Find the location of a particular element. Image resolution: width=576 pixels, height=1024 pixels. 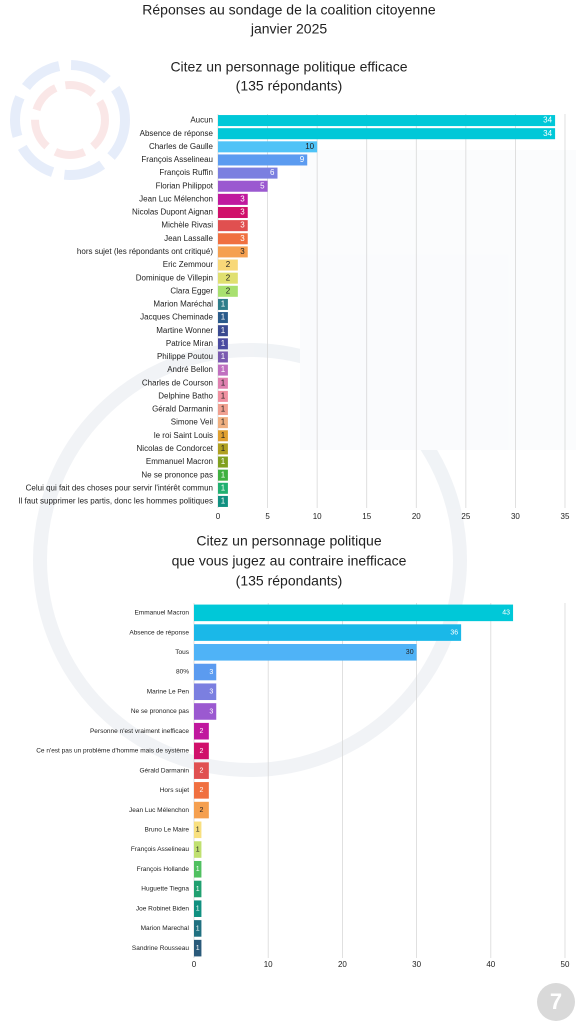

category-label: Absence de réponse is located at coordinates (159, 632).